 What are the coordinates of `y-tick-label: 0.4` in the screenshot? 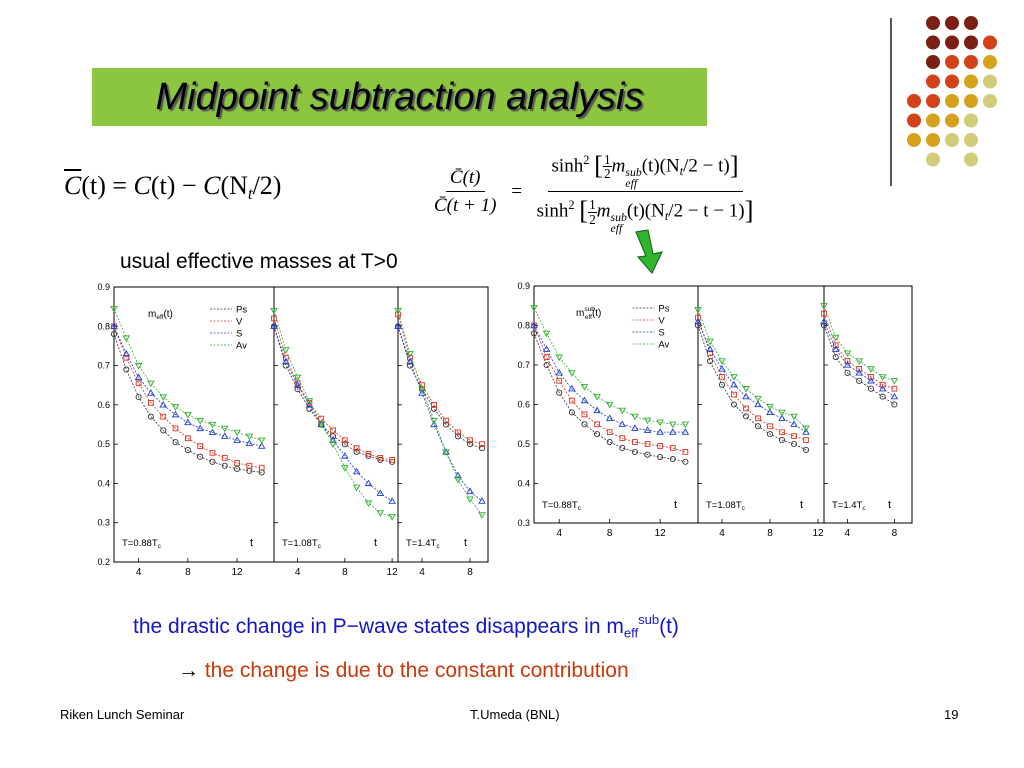 It's located at (103, 483).